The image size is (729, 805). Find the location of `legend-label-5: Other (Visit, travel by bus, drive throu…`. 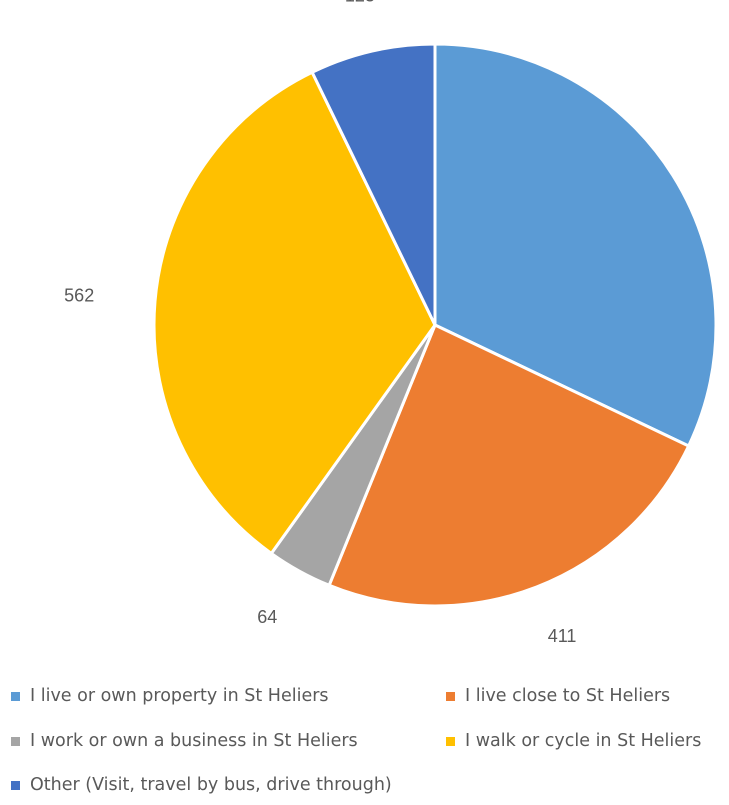

legend-label-5: Other (Visit, travel by bus, drive throu… is located at coordinates (211, 785).